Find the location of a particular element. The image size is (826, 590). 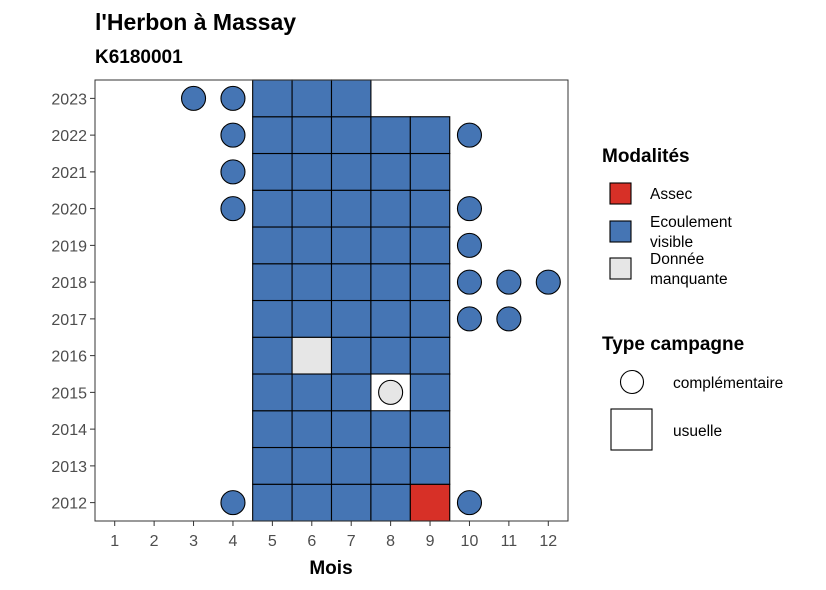

legend-circle-key is located at coordinates (632, 382).